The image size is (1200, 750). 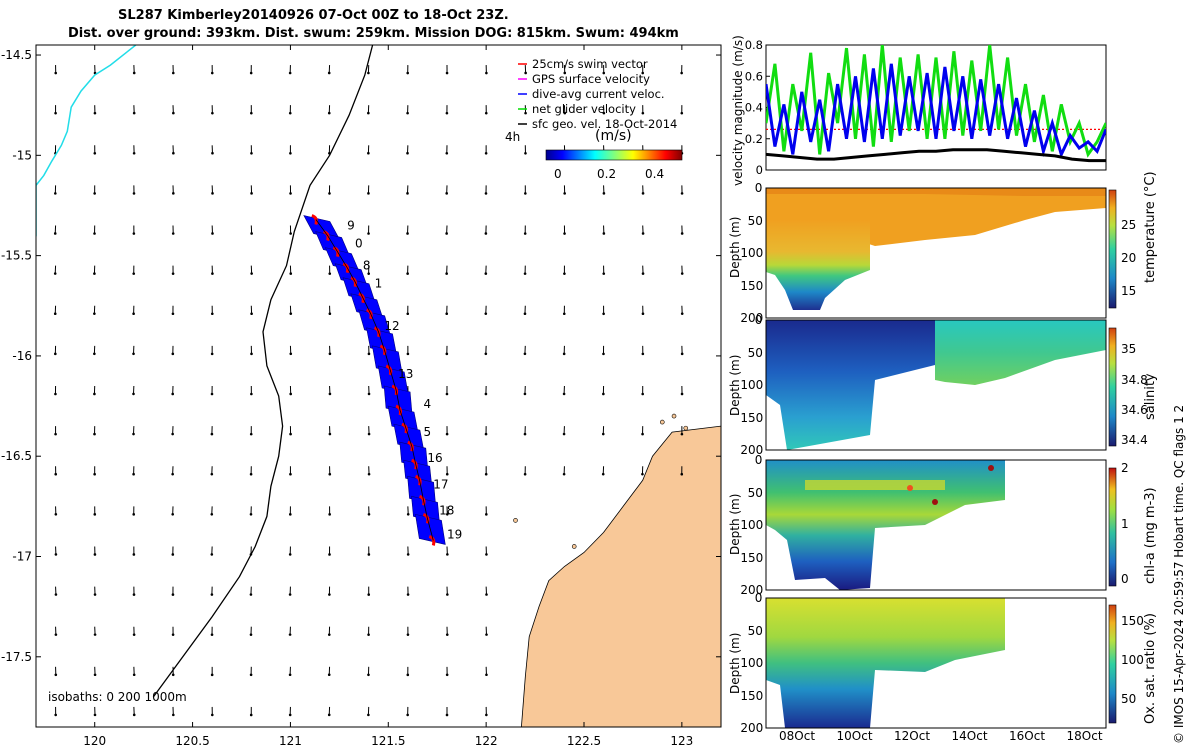 What do you see at coordinates (1112, 387) in the screenshot?
I see `salinity-colorbar` at bounding box center [1112, 387].